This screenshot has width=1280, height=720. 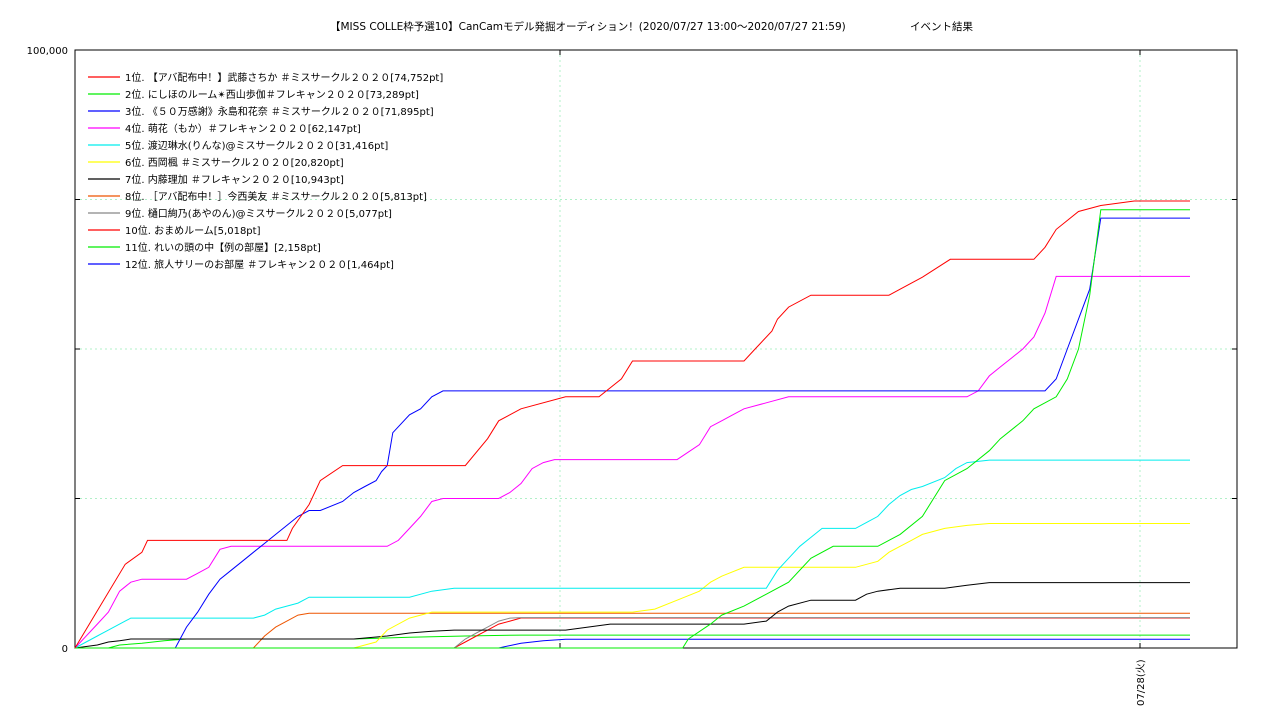 What do you see at coordinates (258, 213) in the screenshot?
I see `legend-label-9: 9位. 樋口絢乃(あやのん)@ミスサークル２０２０[5,077pt]` at bounding box center [258, 213].